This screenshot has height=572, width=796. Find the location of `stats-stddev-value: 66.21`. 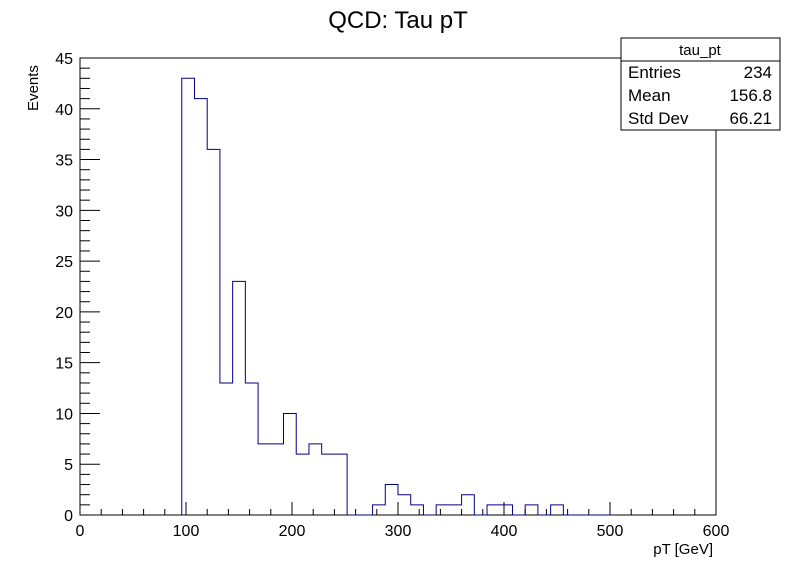

stats-stddev-value: 66.21 is located at coordinates (750, 118).